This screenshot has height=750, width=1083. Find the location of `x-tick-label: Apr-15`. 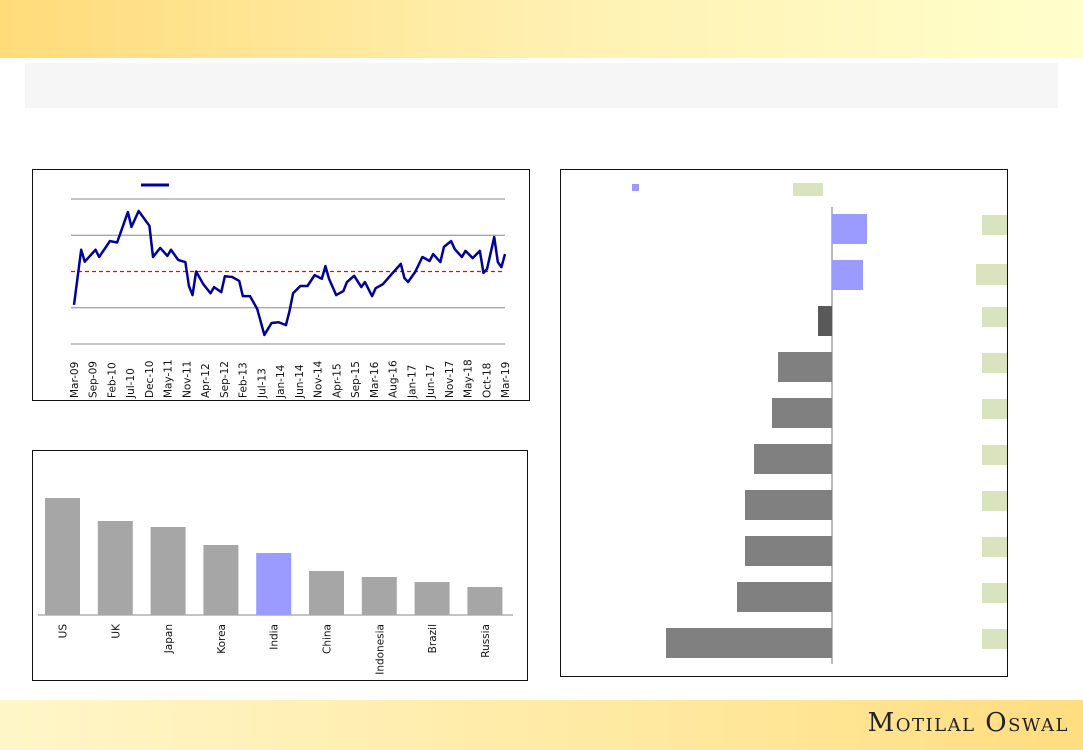

x-tick-label: Apr-15 is located at coordinates (337, 380).